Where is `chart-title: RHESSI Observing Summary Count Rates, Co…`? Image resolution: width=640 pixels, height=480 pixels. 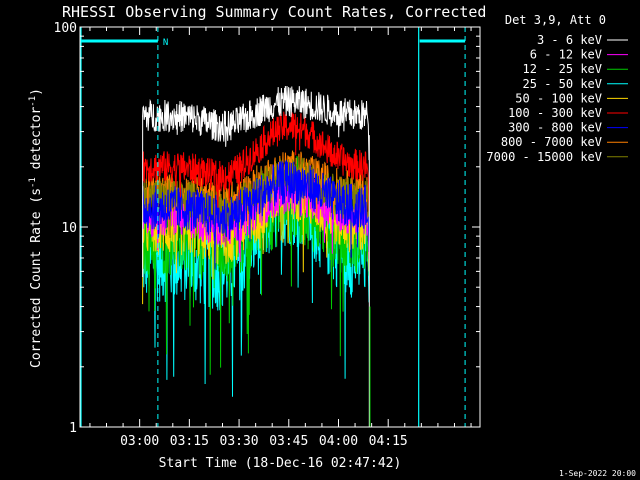
chart-title: RHESSI Observing Summary Count Rates, Co… is located at coordinates (274, 12).